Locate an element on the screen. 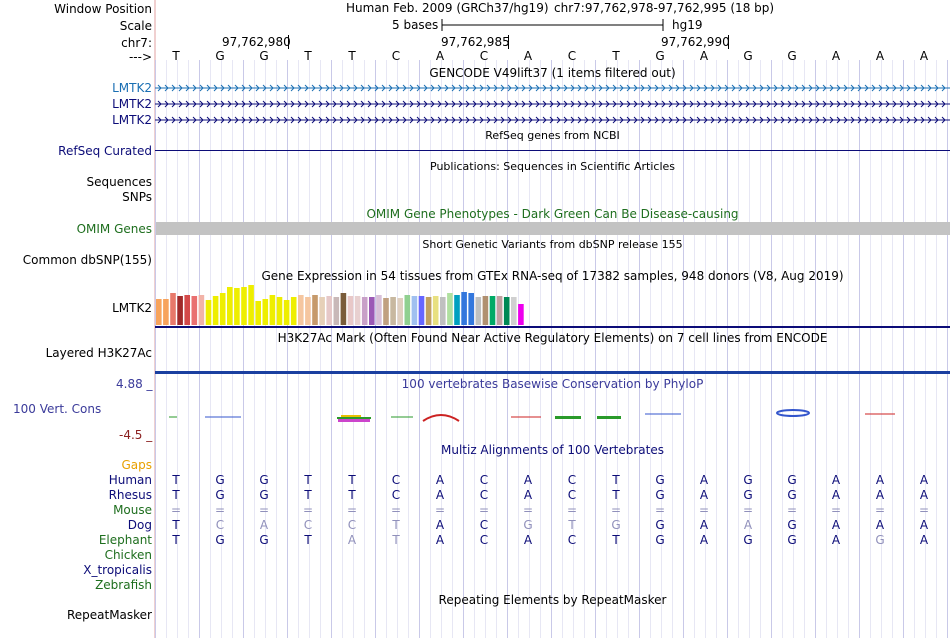  strand-label: ---> is located at coordinates (140, 57).